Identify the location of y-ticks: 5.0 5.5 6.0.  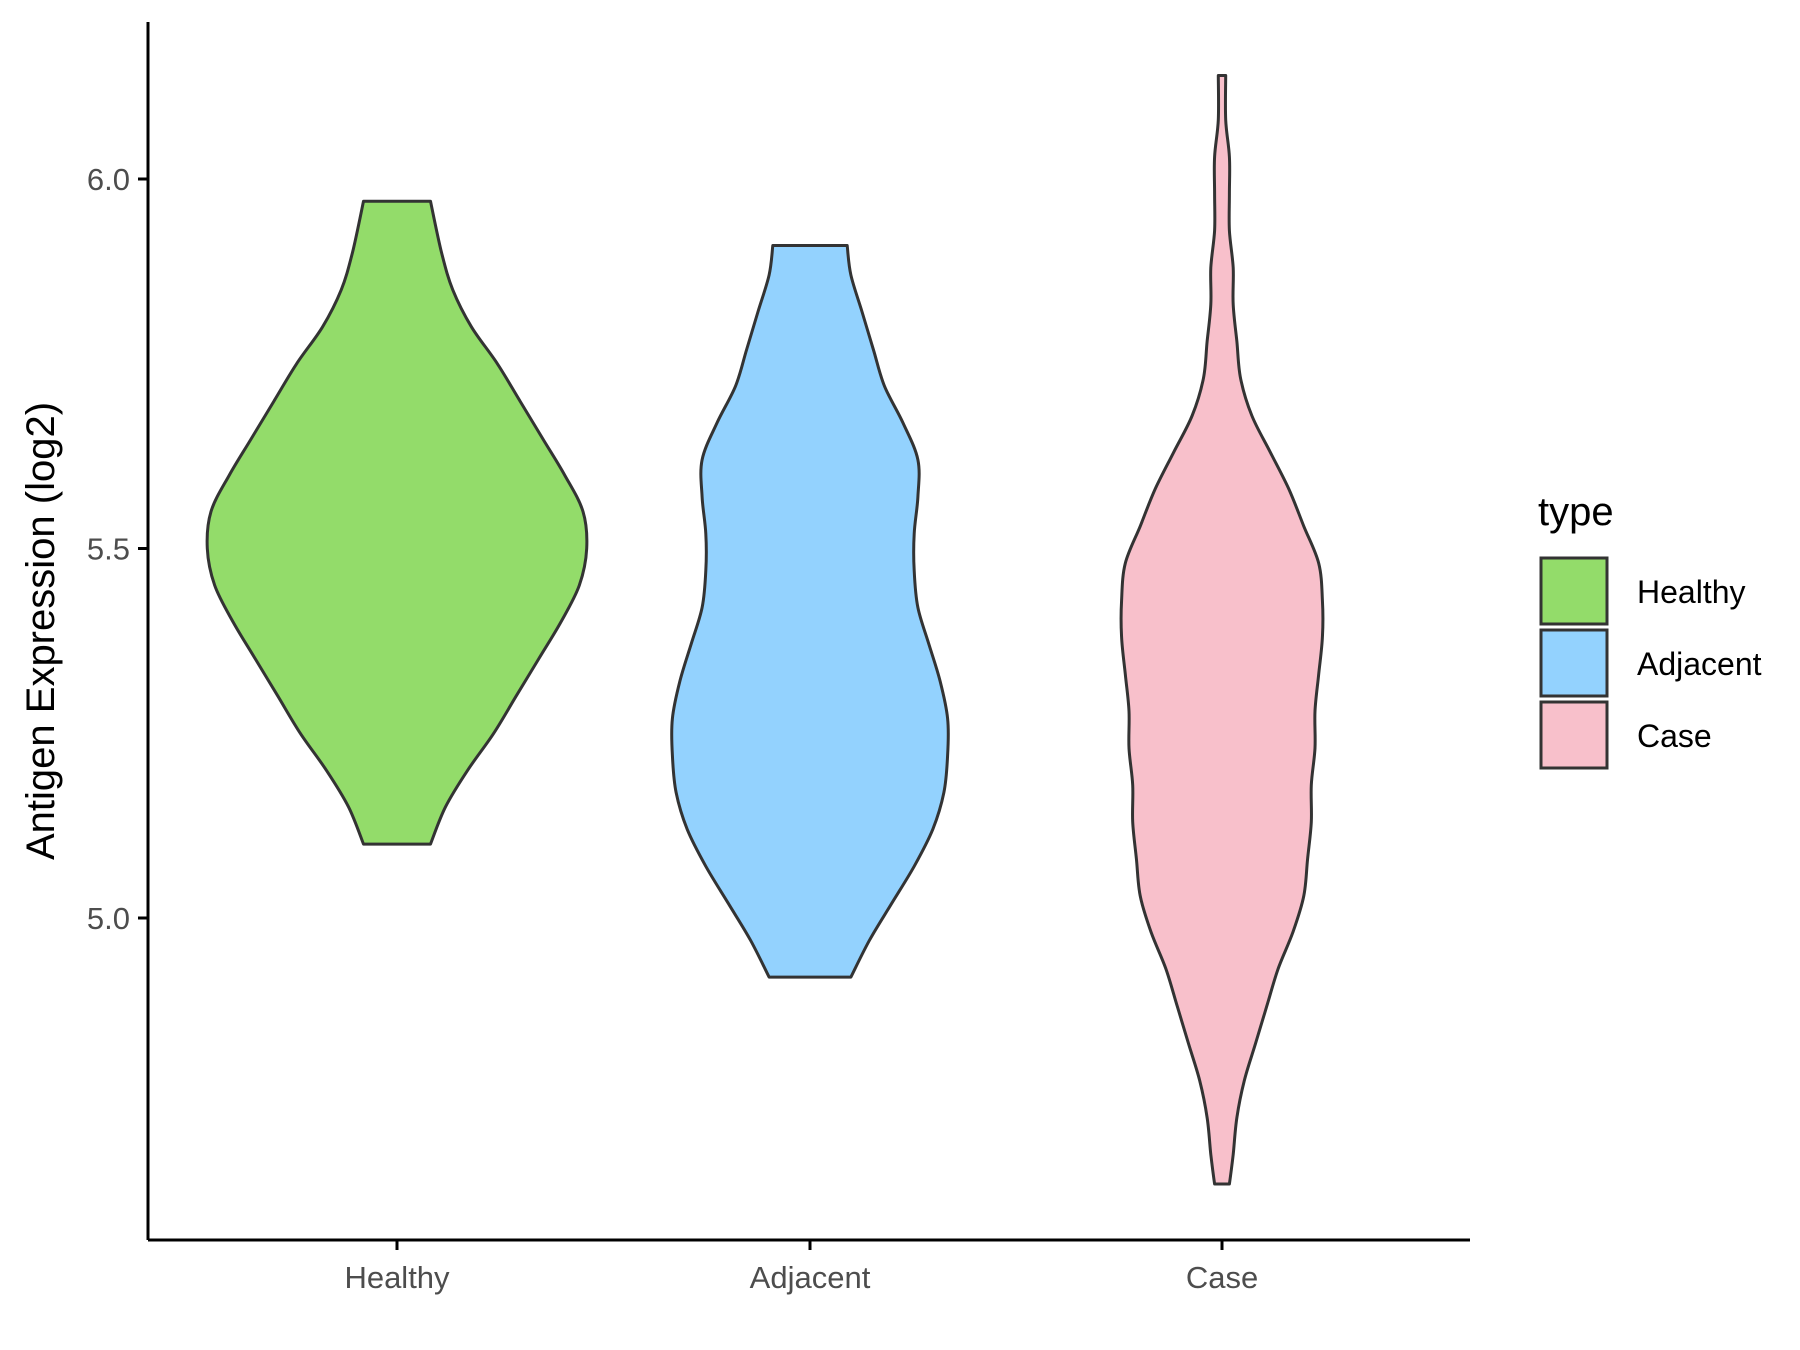
(117, 549).